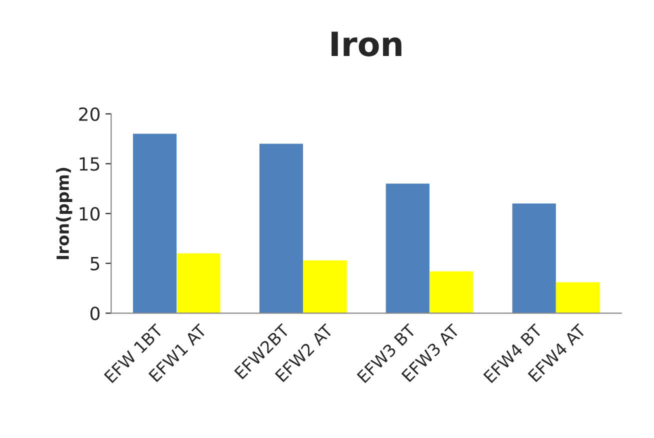 The image size is (654, 438). What do you see at coordinates (64, 214) in the screenshot?
I see `y-axis-title: Iron(ppm)` at bounding box center [64, 214].